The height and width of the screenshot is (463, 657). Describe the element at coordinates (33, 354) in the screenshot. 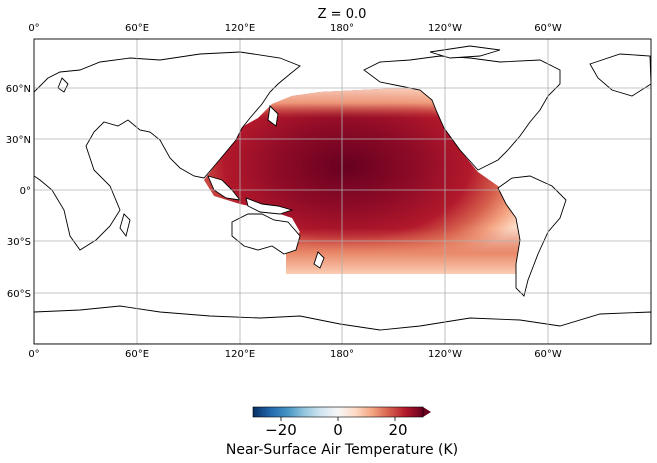

I see `bottom-lon-label: 0°` at that location.